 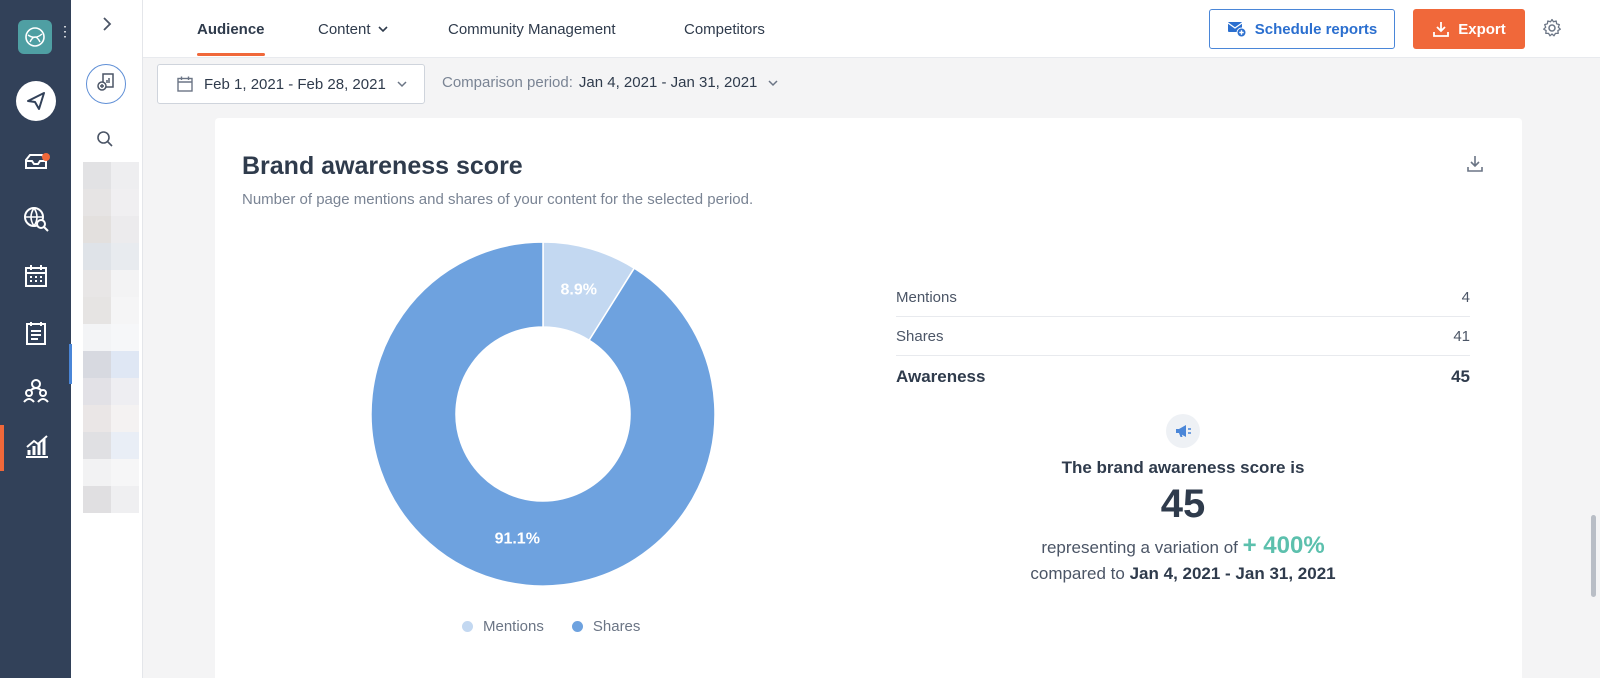 I want to click on add-page-icon, so click(x=106, y=84).